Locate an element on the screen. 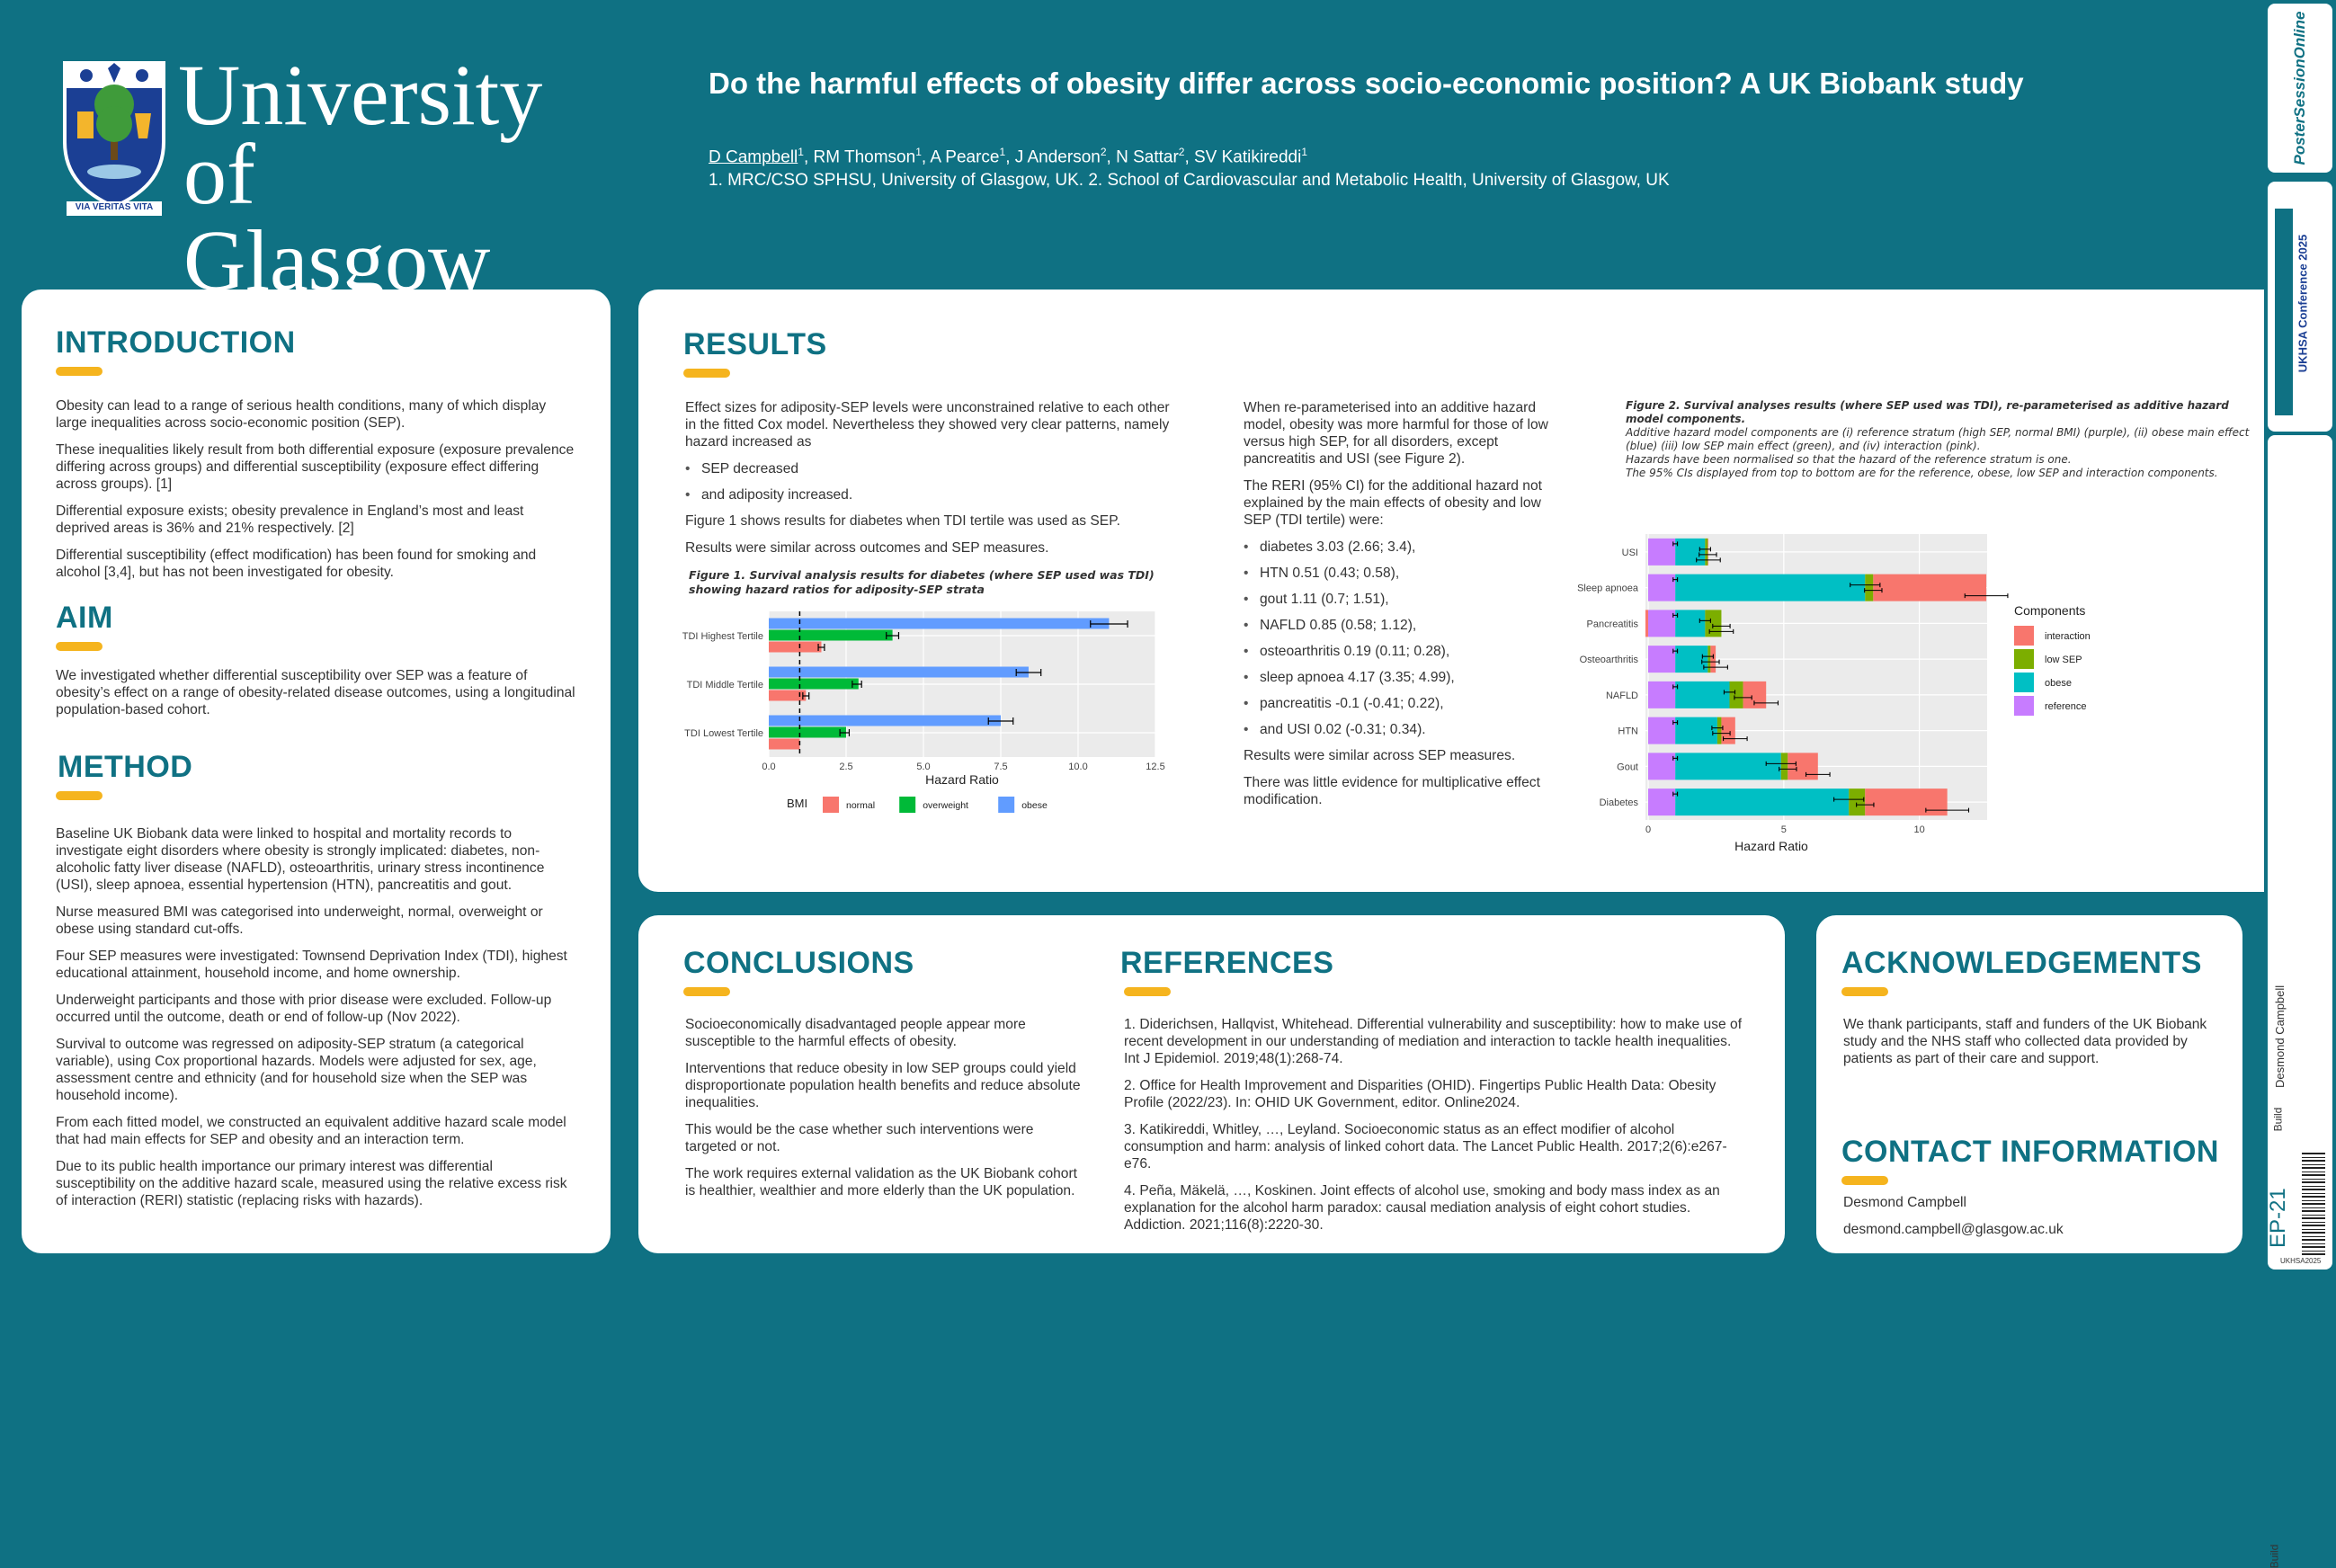 This screenshot has height=1568, width=2336. legend-label-overweight: overweight is located at coordinates (946, 805).